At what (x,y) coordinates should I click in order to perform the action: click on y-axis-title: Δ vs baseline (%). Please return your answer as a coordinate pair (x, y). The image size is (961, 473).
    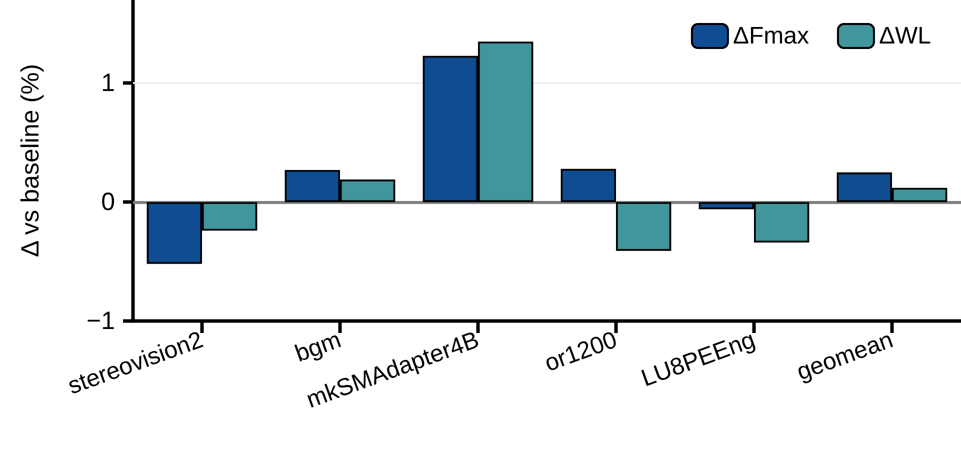
    Looking at the image, I should click on (30, 161).